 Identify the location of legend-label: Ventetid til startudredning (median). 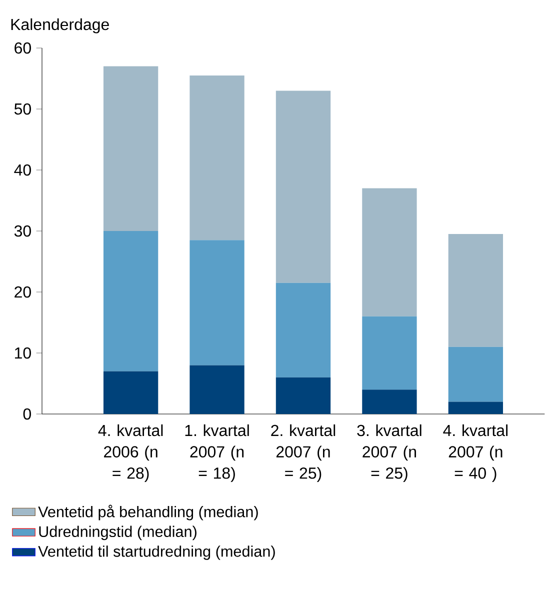
(157, 553).